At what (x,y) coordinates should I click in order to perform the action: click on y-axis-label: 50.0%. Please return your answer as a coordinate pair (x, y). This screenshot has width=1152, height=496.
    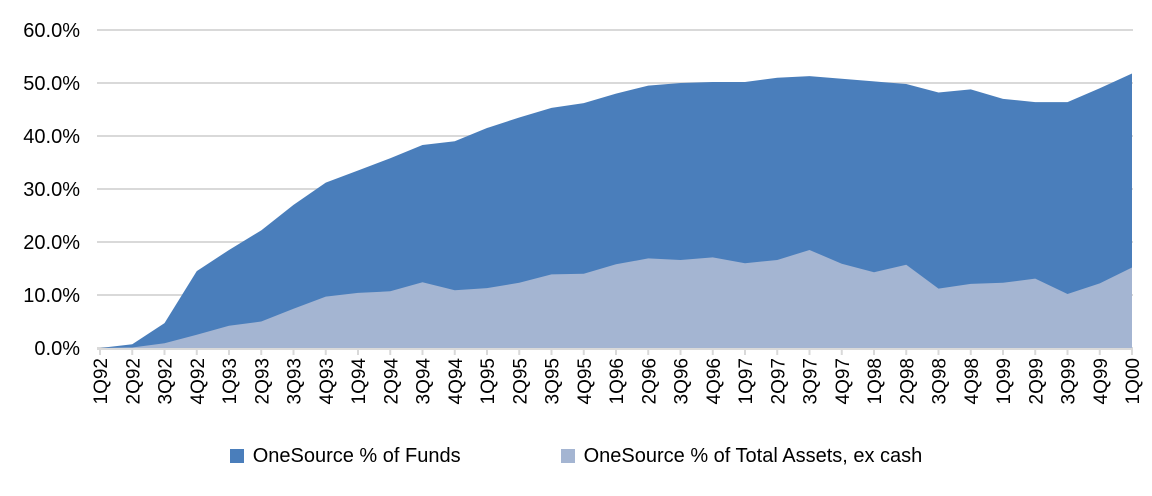
    Looking at the image, I should click on (51, 84).